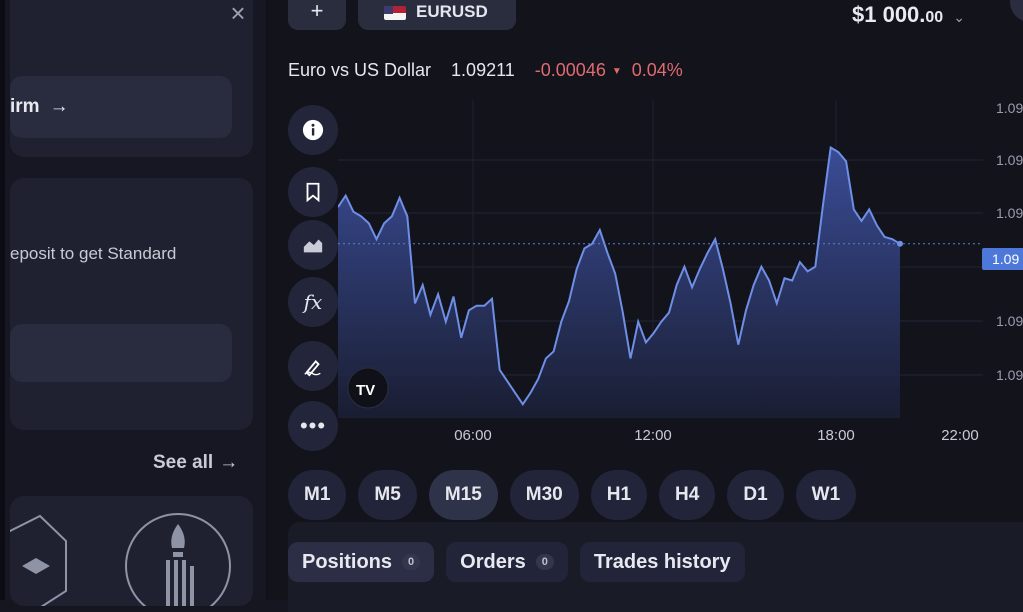 This screenshot has width=1023, height=612. I want to click on x-tick-label: 18:00, so click(836, 435).